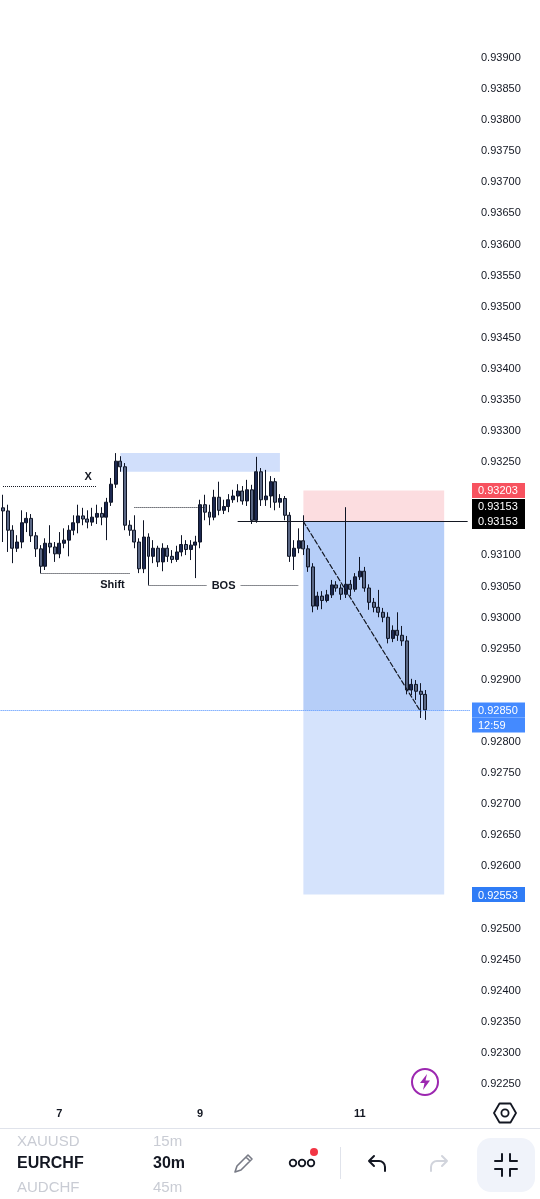 The height and width of the screenshot is (1199, 540). Describe the element at coordinates (200, 1112) in the screenshot. I see `x-tick-label: 9` at that location.